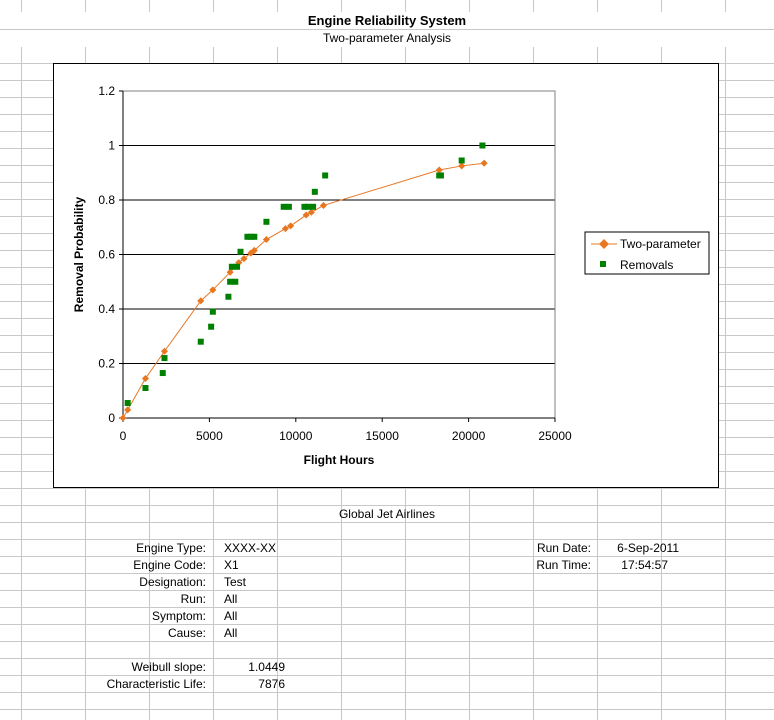 The width and height of the screenshot is (774, 720). Describe the element at coordinates (106, 364) in the screenshot. I see `y-tick-label: 0.2` at that location.